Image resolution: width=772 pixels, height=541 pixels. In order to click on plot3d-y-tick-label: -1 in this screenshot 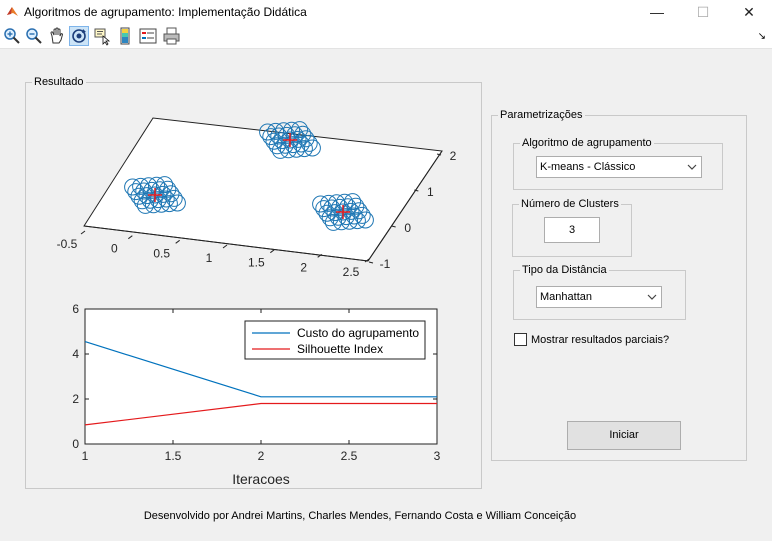, I will do `click(385, 264)`.